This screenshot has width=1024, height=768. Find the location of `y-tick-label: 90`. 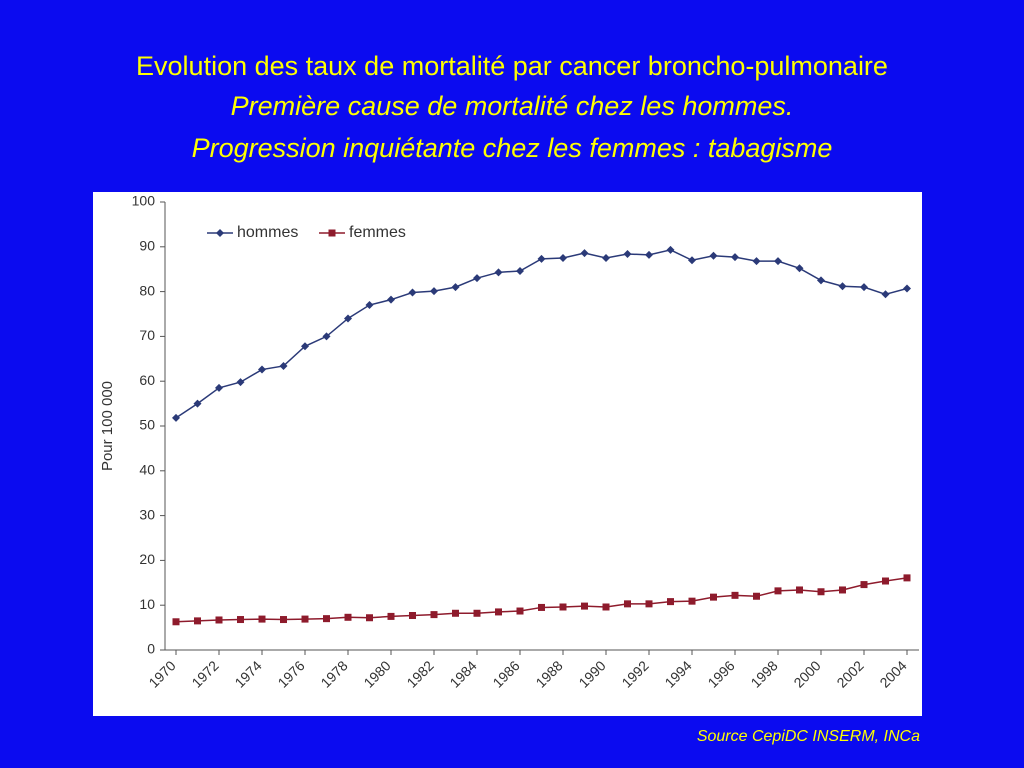

y-tick-label: 90 is located at coordinates (147, 246).